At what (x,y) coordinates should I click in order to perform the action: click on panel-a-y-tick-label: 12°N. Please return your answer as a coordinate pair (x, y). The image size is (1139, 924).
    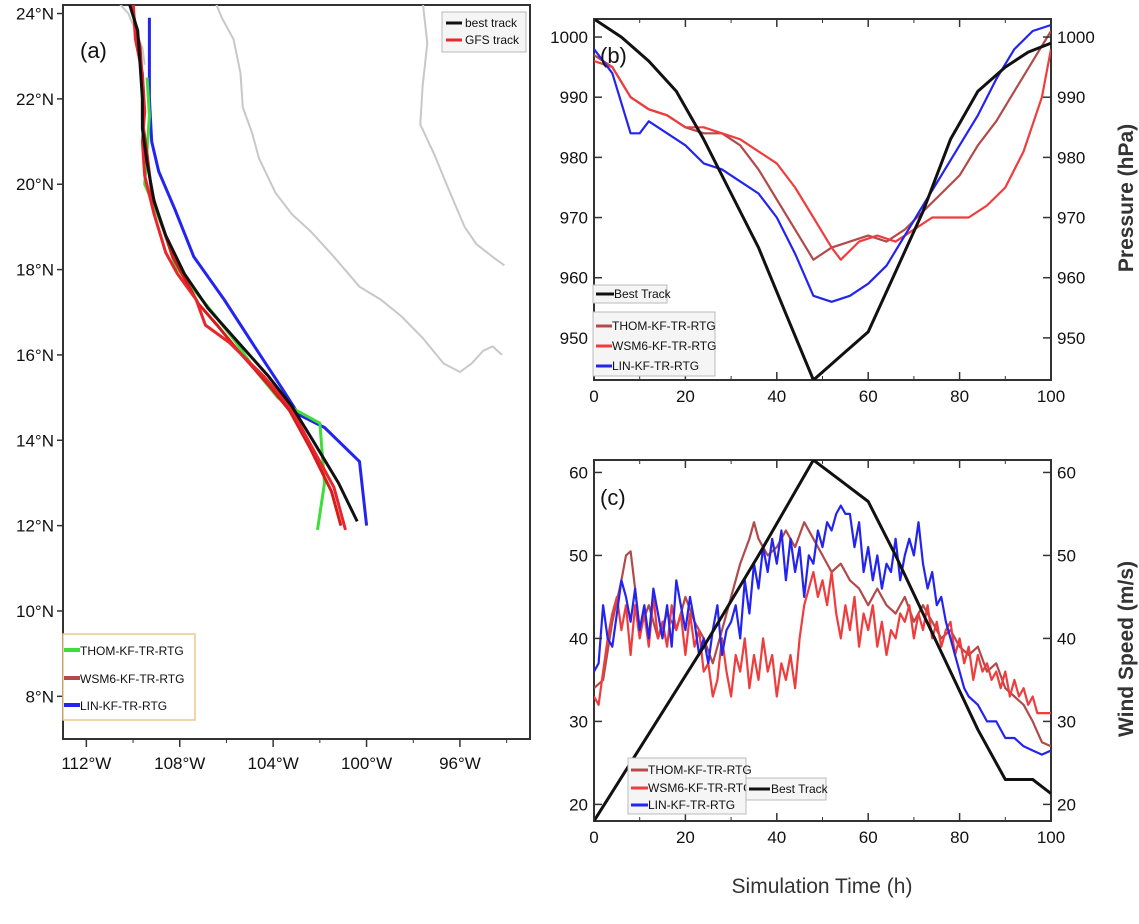
    Looking at the image, I should click on (35, 526).